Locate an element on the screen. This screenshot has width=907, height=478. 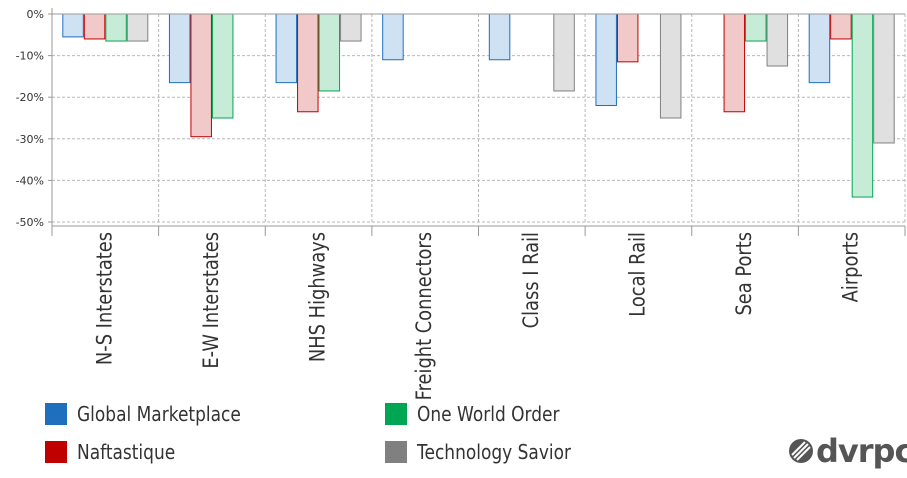
category-label: N-S Interstates is located at coordinates (104, 298).